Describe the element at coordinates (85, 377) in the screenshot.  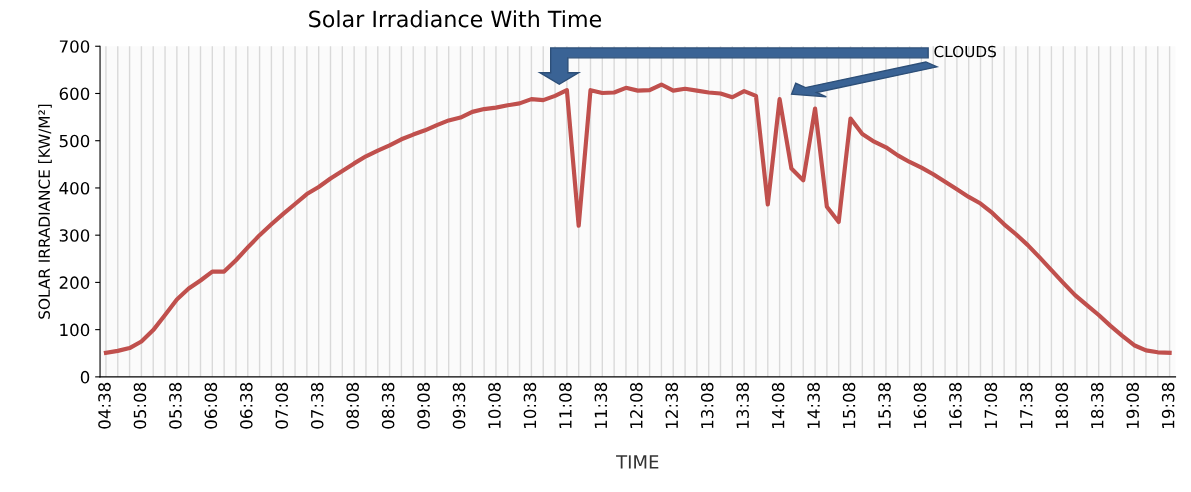
I see `y-tick-label: 0` at that location.